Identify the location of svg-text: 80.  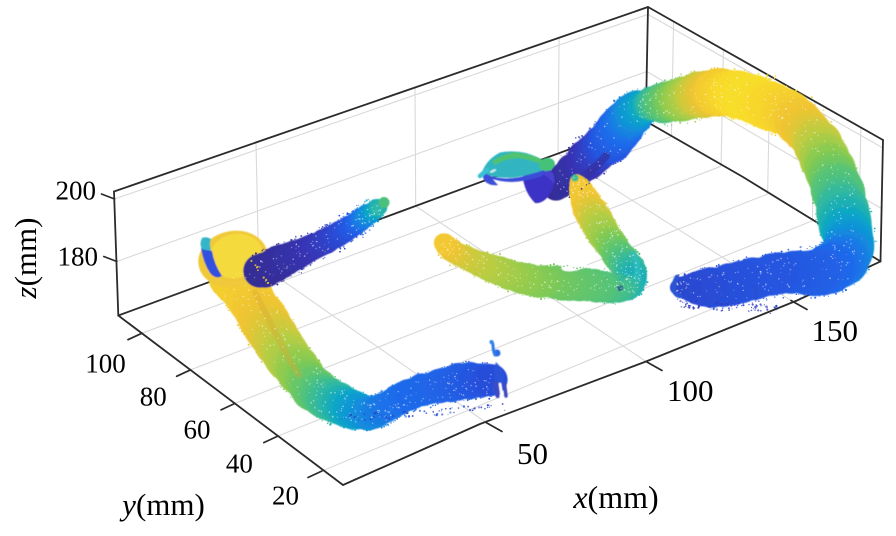
(153, 396).